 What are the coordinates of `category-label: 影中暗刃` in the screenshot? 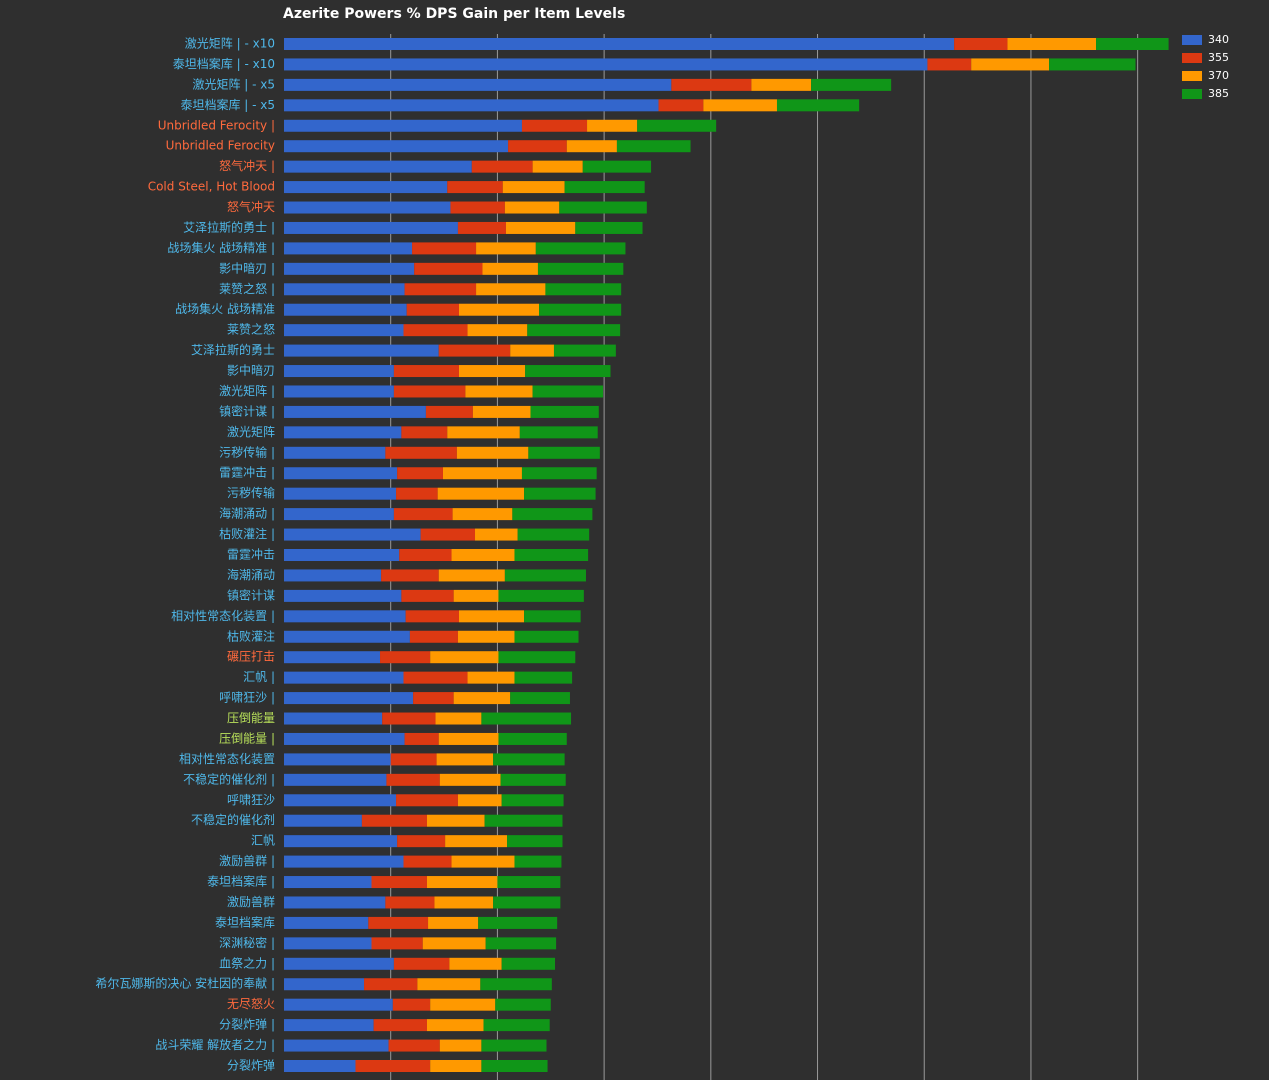 It's located at (251, 370).